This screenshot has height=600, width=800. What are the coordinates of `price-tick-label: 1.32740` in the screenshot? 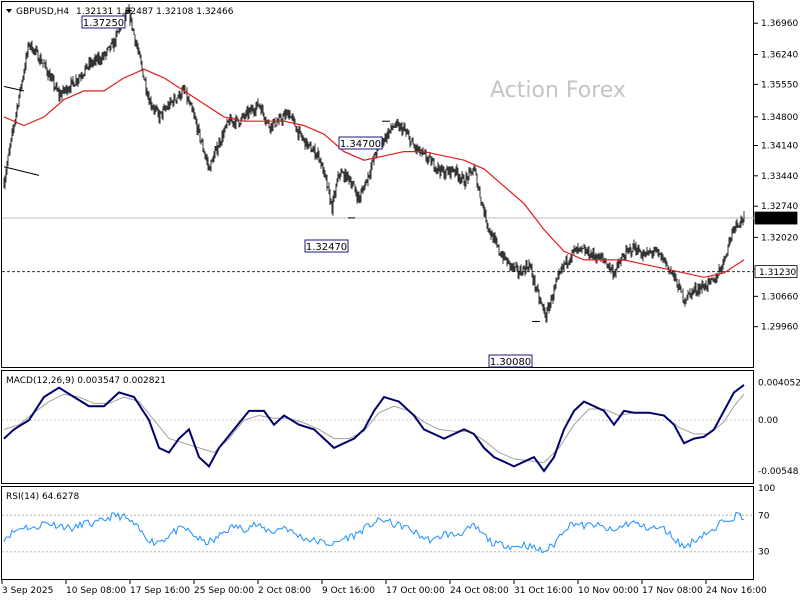 It's located at (779, 207).